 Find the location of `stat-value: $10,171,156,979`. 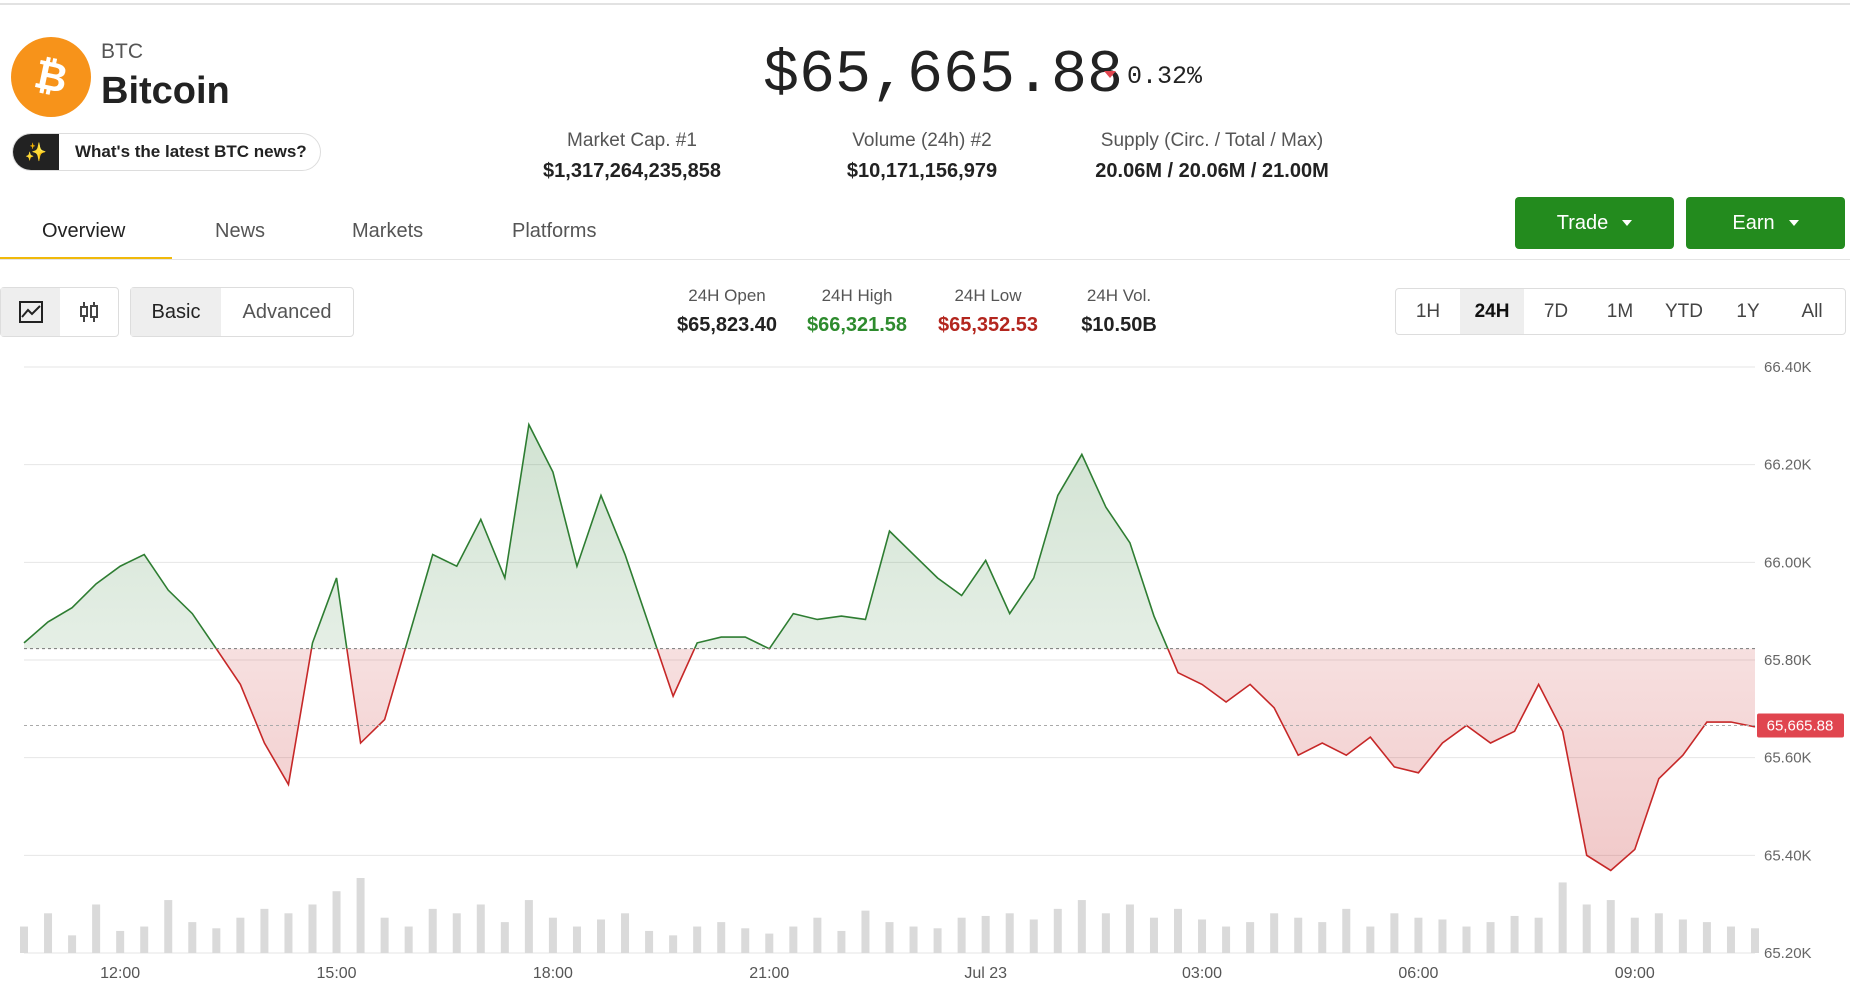

stat-value: $10,171,156,979 is located at coordinates (922, 171).